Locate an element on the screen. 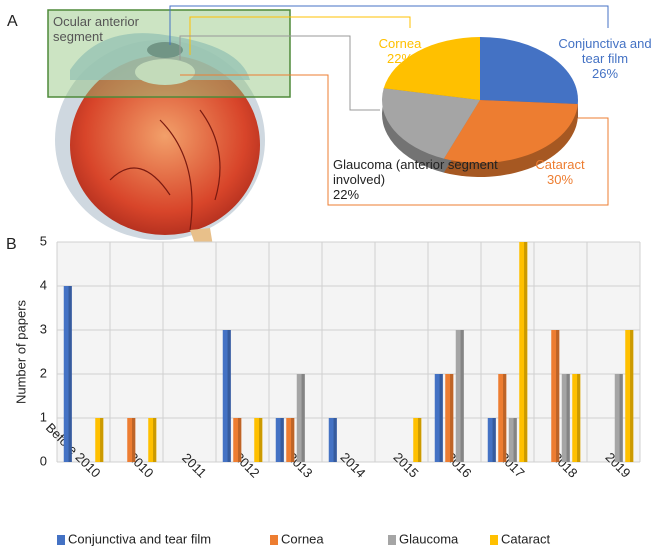 This screenshot has height=548, width=655. y-tick-label: 3 is located at coordinates (43, 328).